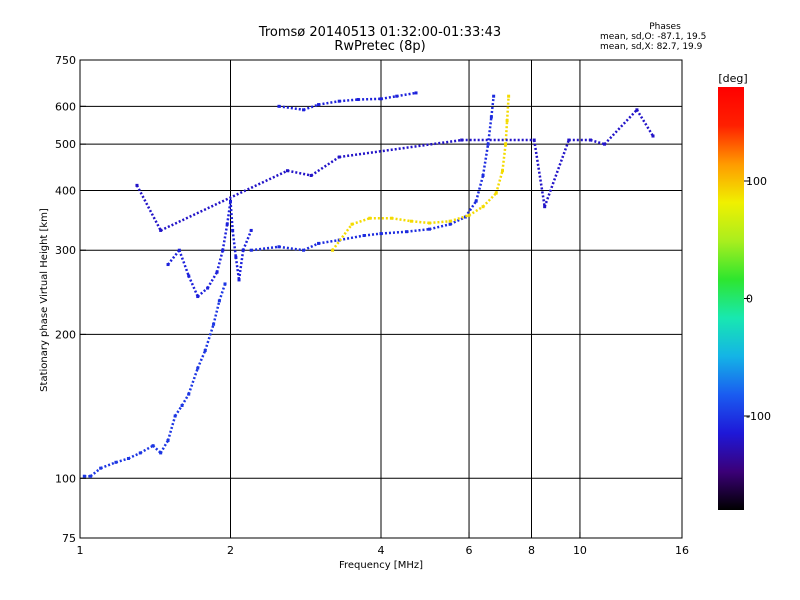  What do you see at coordinates (44, 300) in the screenshot?
I see `y-axis-title: Stationary phase Virtual Height [km]` at bounding box center [44, 300].